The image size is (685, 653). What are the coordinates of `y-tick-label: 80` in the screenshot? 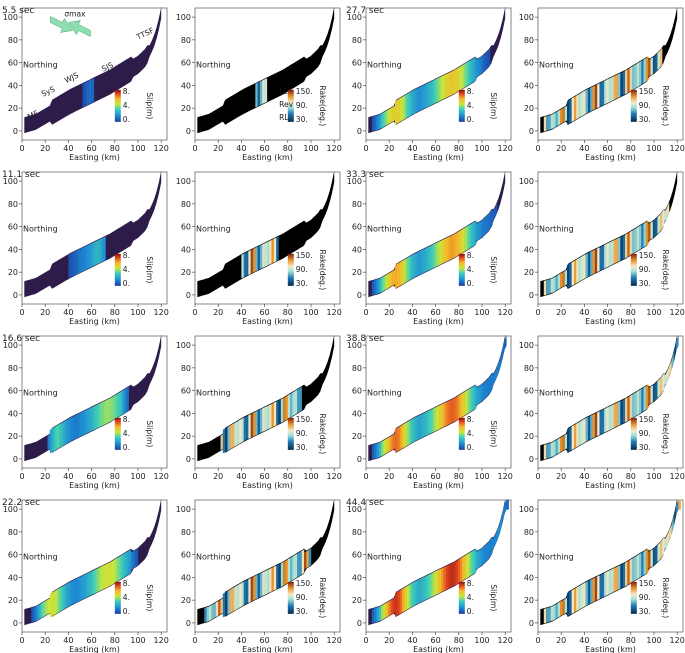 It's located at (529, 40).